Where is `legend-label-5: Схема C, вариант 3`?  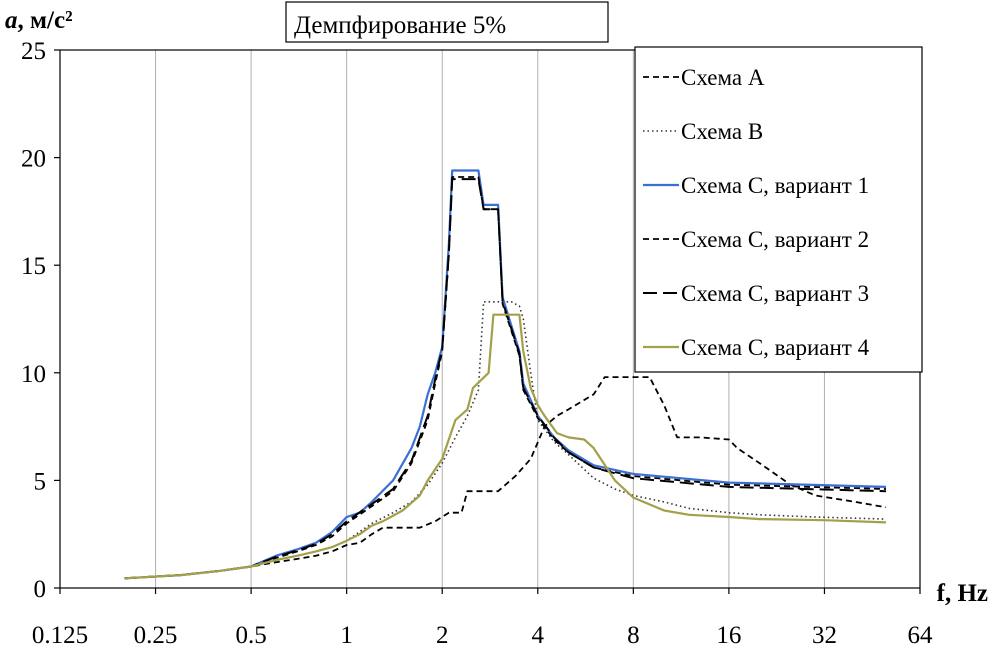
legend-label-5: Схема C, вариант 3 is located at coordinates (775, 293).